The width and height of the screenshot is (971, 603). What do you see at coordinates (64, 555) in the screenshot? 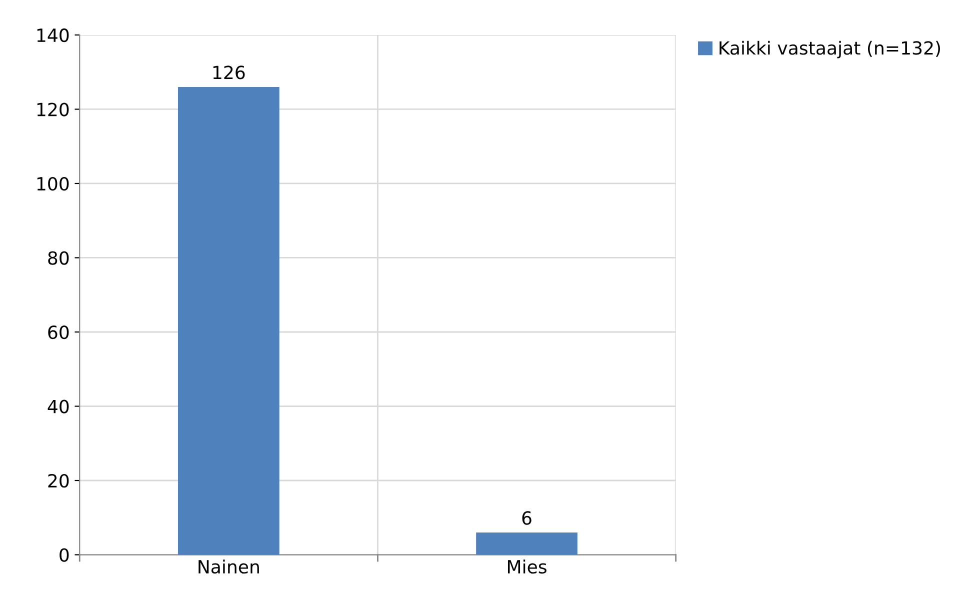
I see `y-tick-label: 0` at bounding box center [64, 555].